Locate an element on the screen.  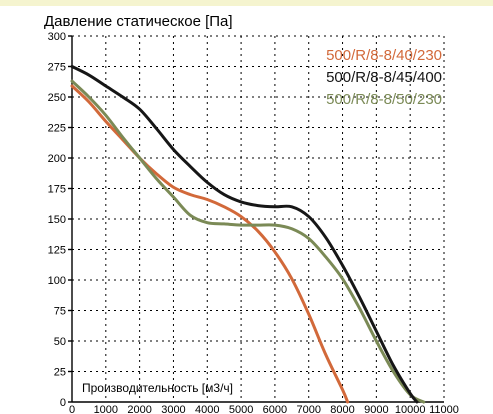
y-tick-label-0: 0 is located at coordinates (63, 403).